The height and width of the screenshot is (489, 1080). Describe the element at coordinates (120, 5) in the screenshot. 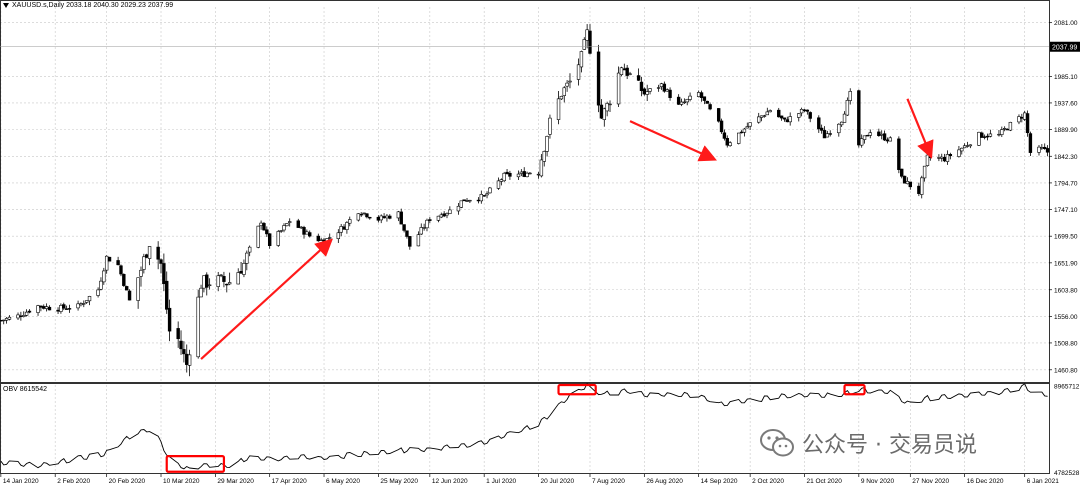

I see `ohlc-values: 2033.18 2040.30 2029.23 2037.99` at that location.